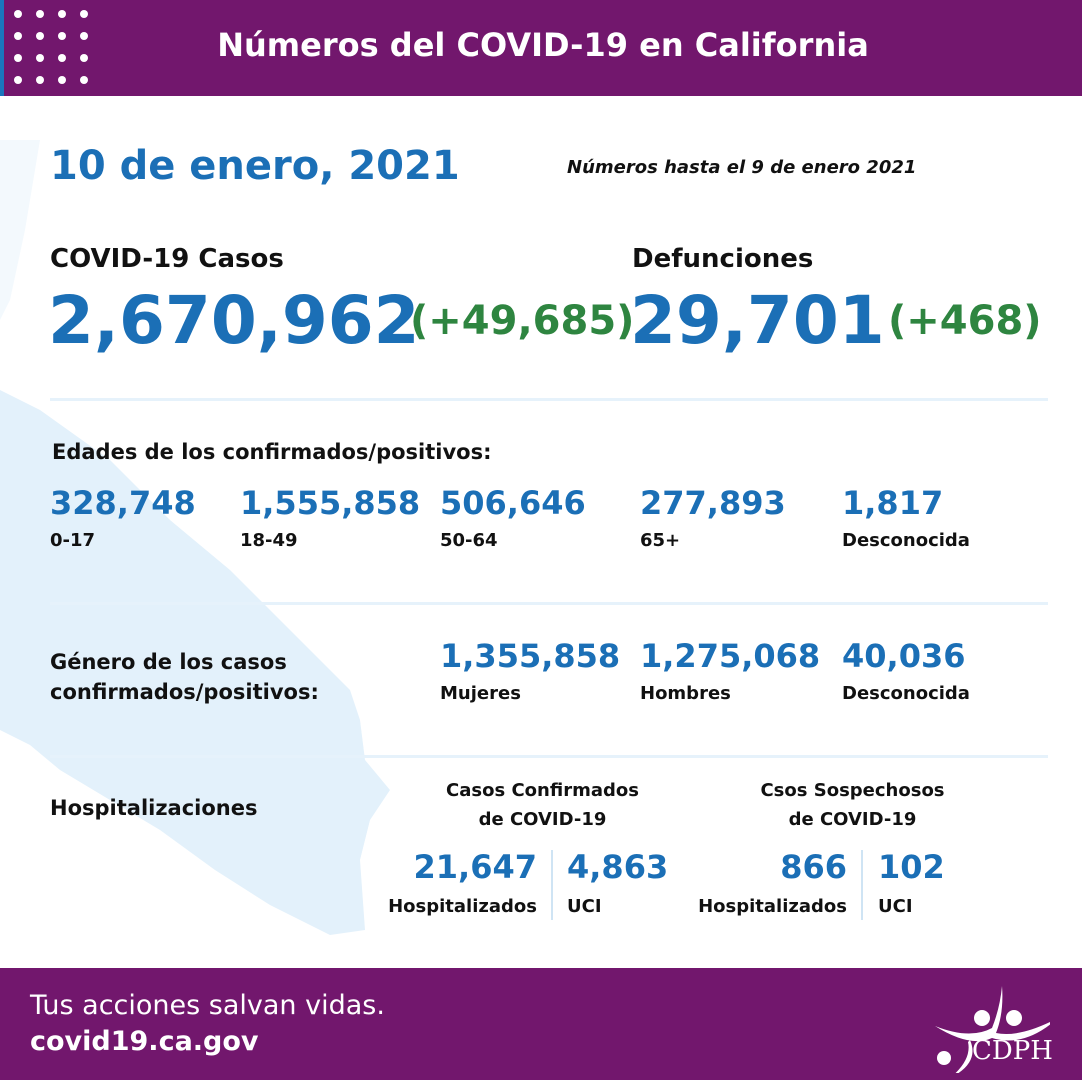 This screenshot has height=1080, width=1082. What do you see at coordinates (269, 540) in the screenshot?
I see `age-group-label: 18-49` at bounding box center [269, 540].